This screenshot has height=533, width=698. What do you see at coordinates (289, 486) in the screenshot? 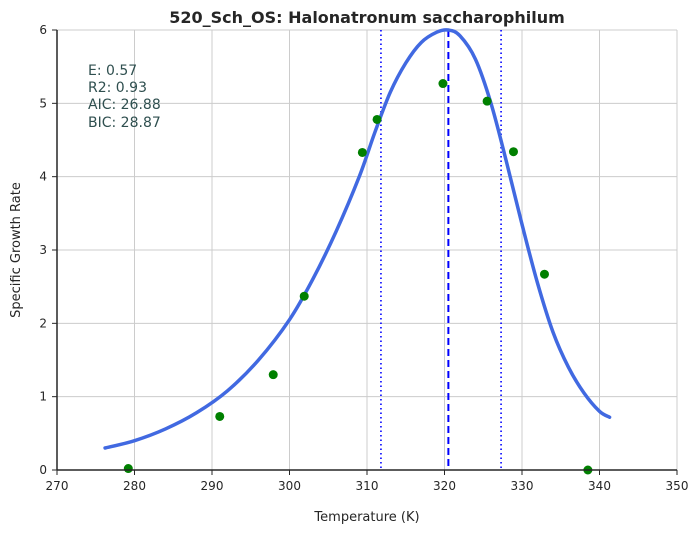
I see `x-tick-label-3: 300` at bounding box center [289, 486].